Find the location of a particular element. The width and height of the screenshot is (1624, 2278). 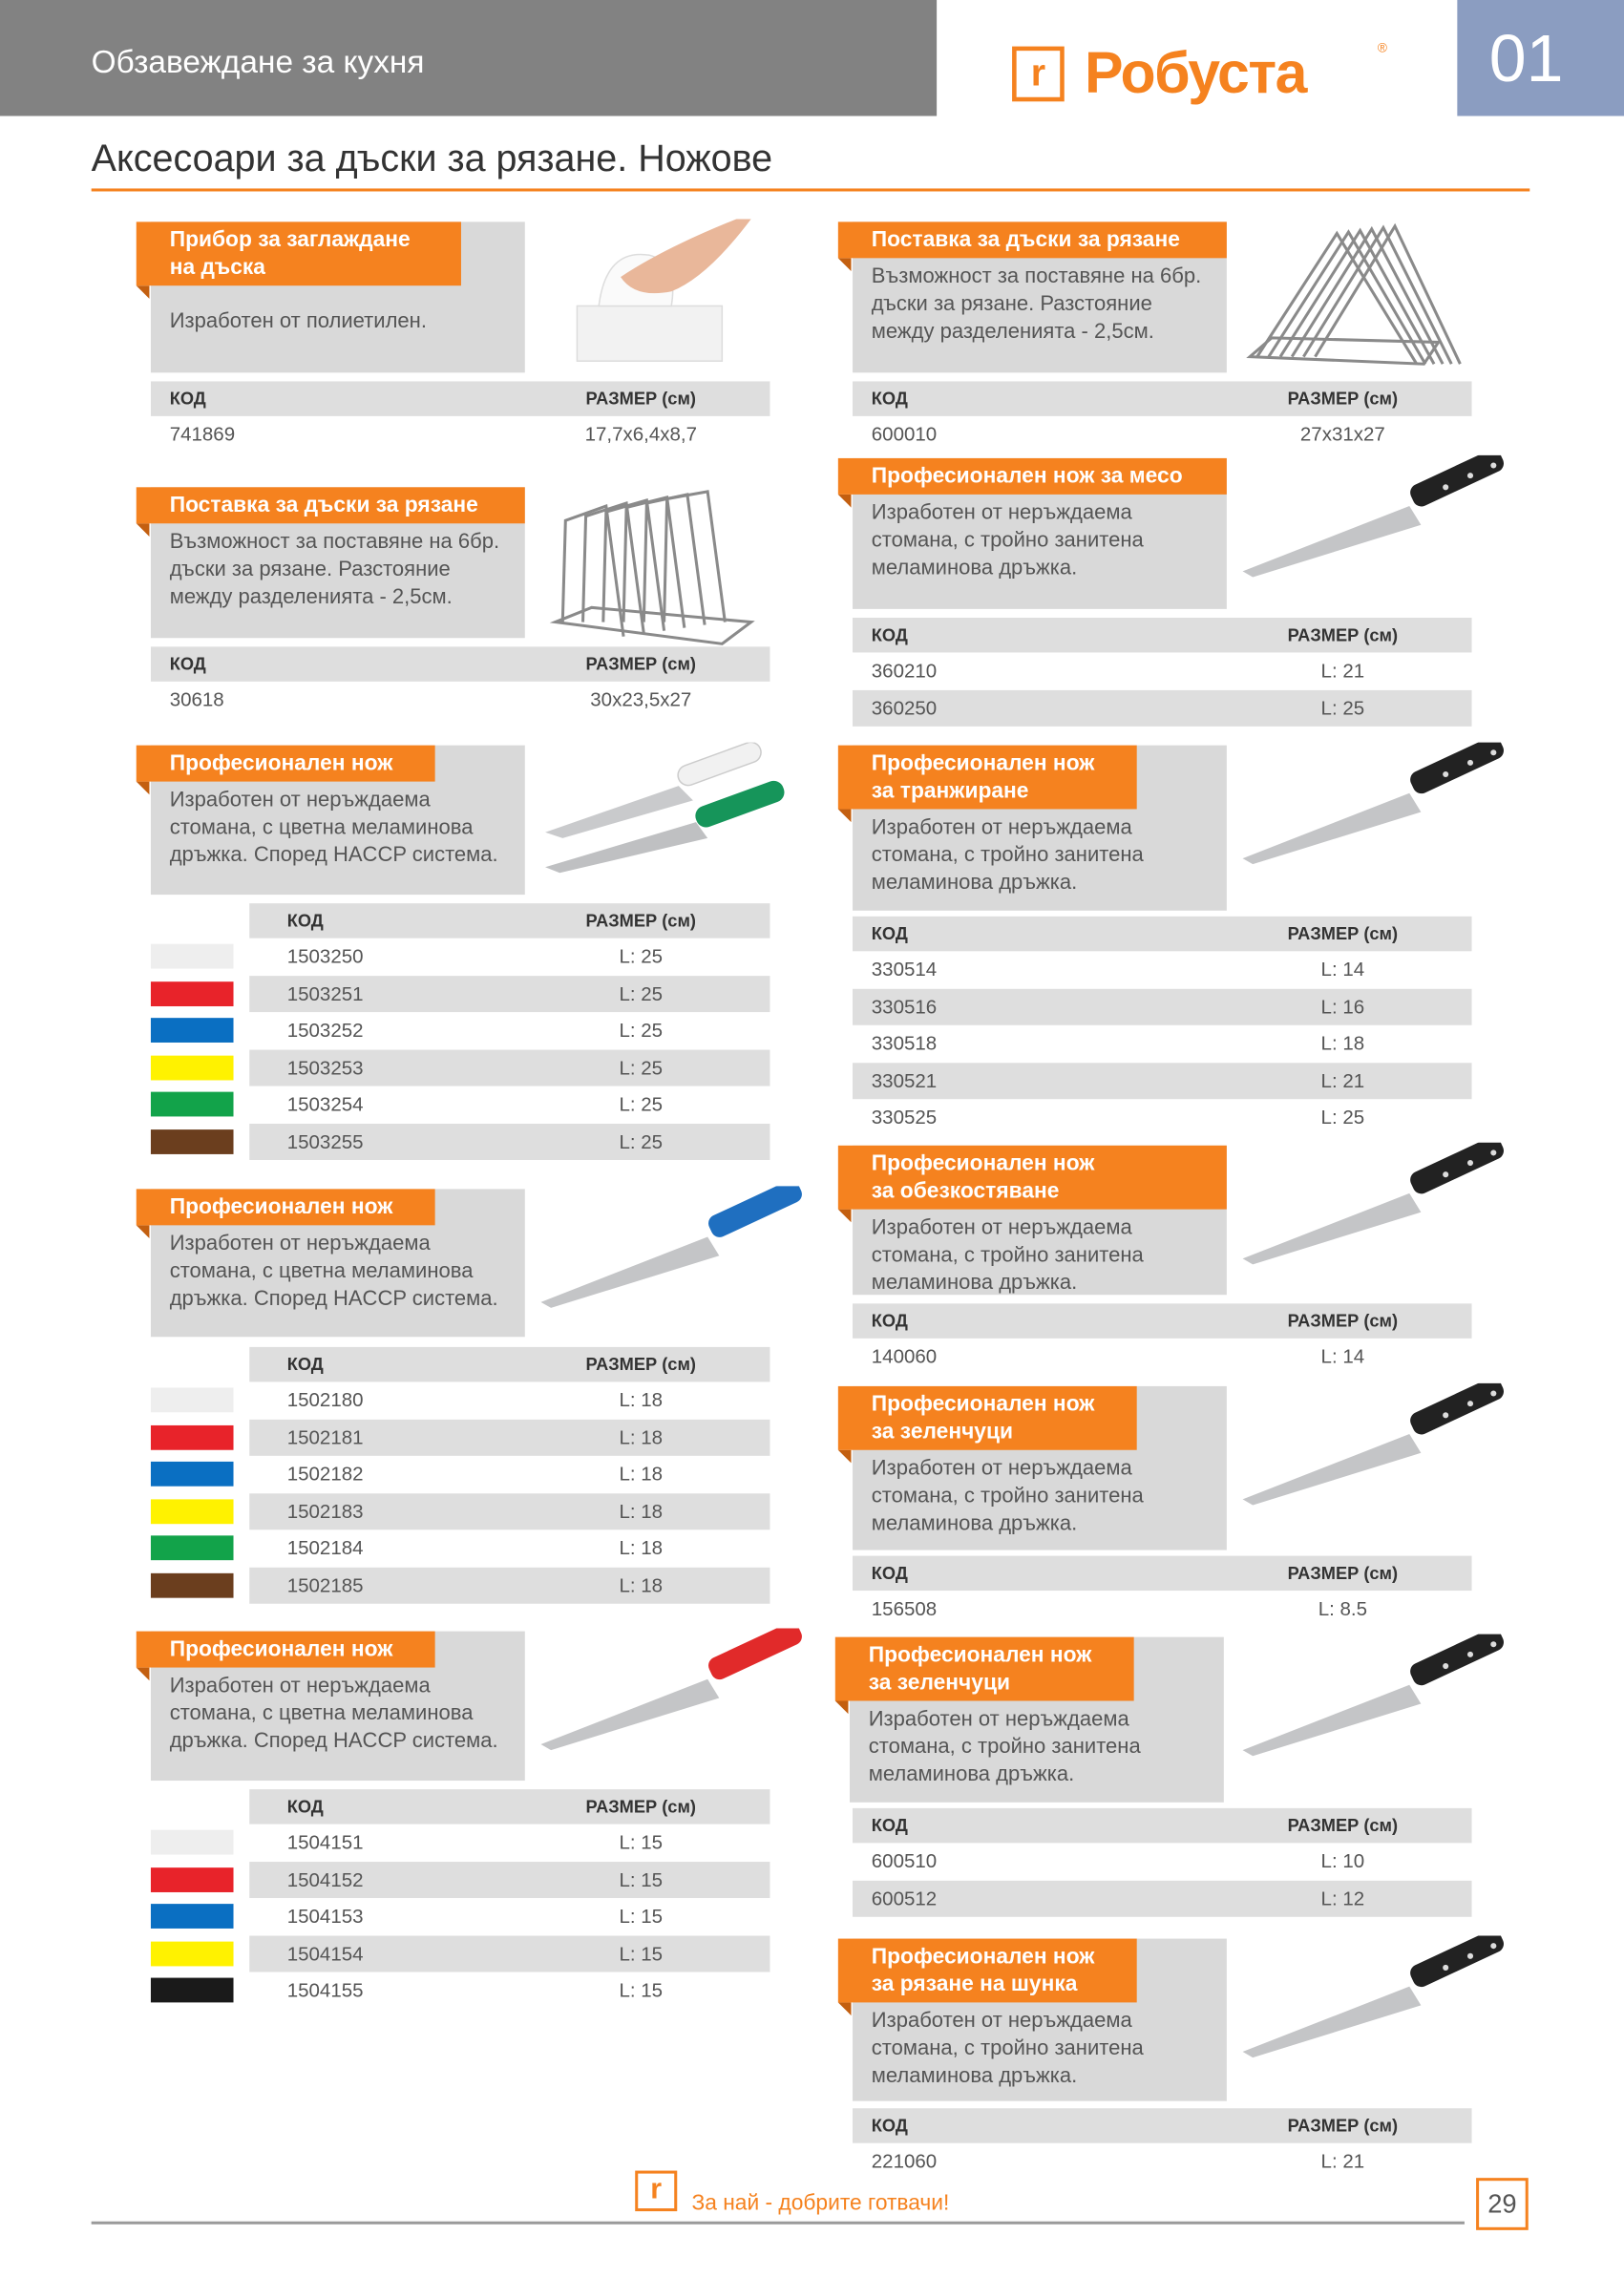

table-row: 1503253 L: 25 is located at coordinates (509, 1067).